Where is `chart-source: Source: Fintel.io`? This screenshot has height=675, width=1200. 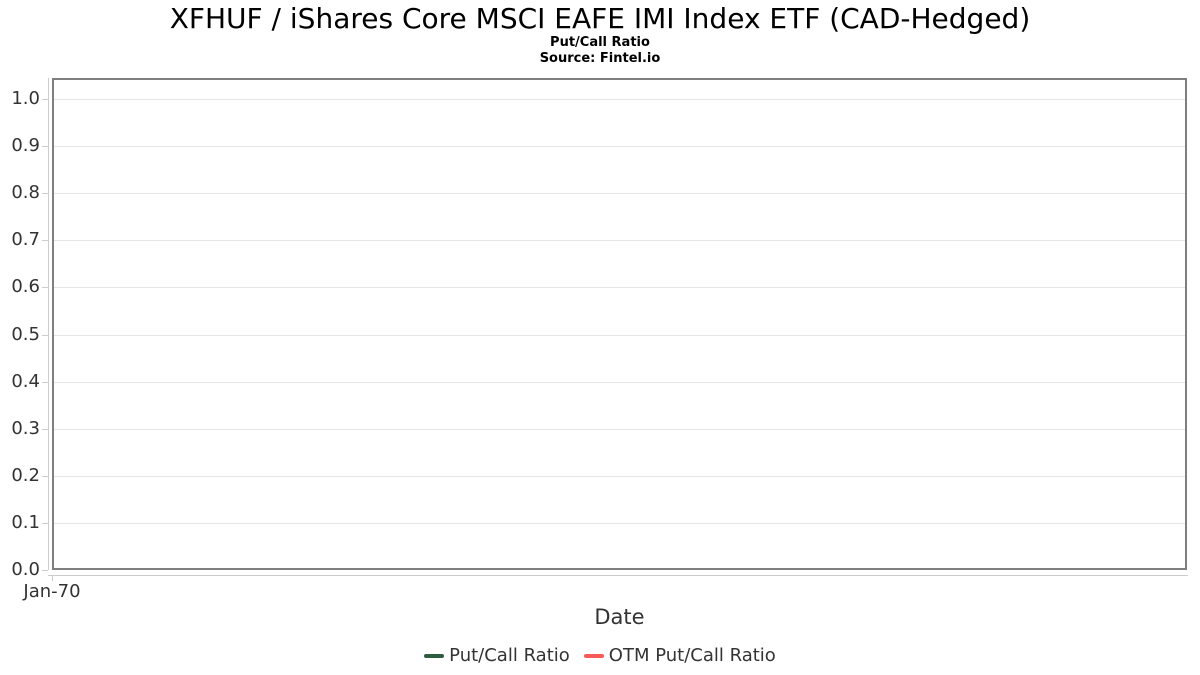
chart-source: Source: Fintel.io is located at coordinates (600, 58).